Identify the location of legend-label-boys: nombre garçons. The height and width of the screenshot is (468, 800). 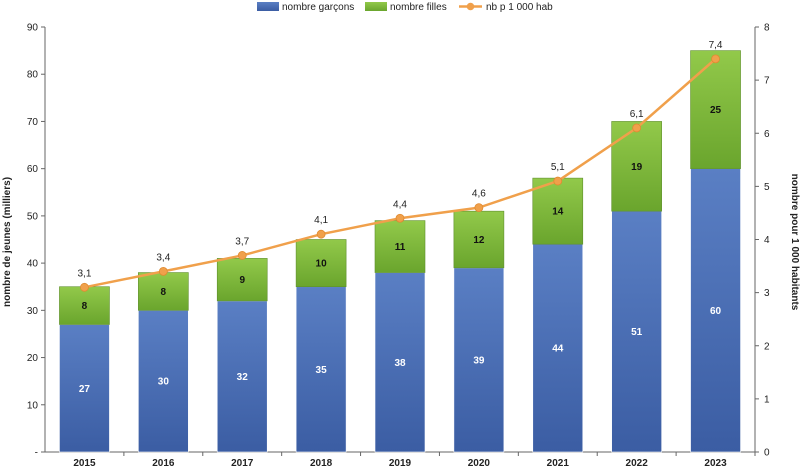
(318, 7).